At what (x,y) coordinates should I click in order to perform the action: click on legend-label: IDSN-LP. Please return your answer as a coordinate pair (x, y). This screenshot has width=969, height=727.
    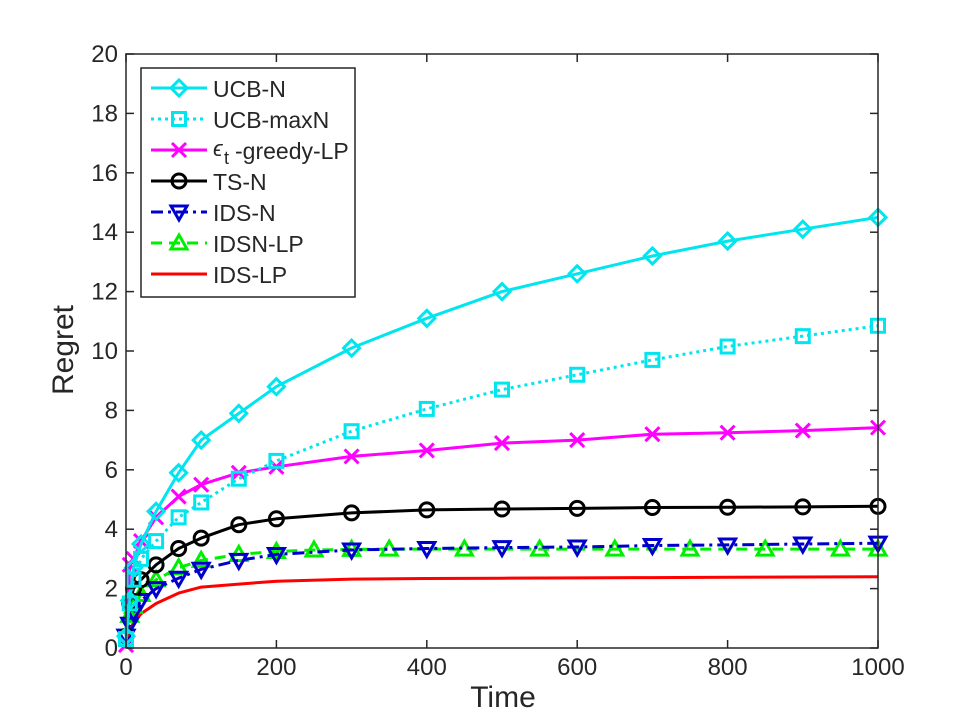
    Looking at the image, I should click on (258, 244).